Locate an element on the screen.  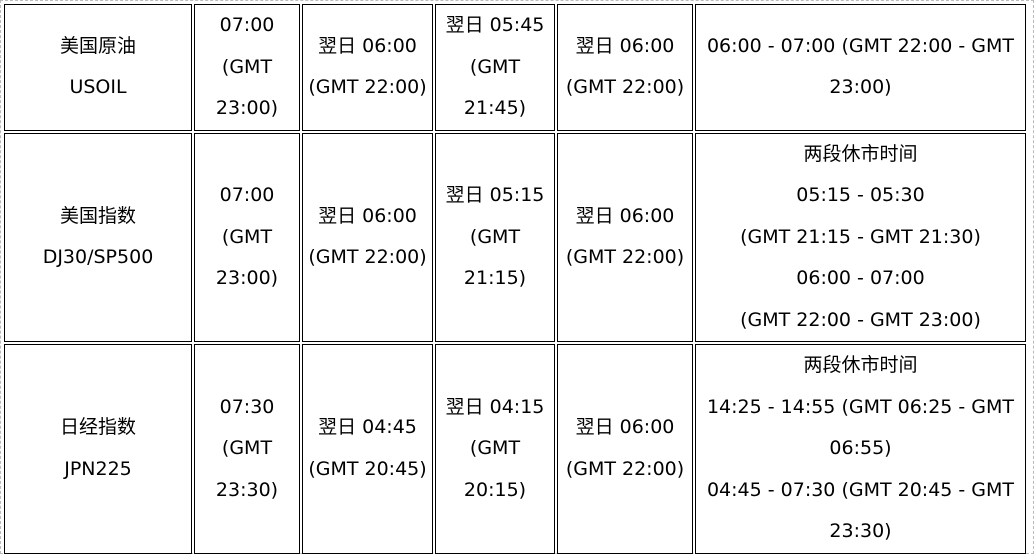
cell-text: 日经指数 is located at coordinates (97, 427).